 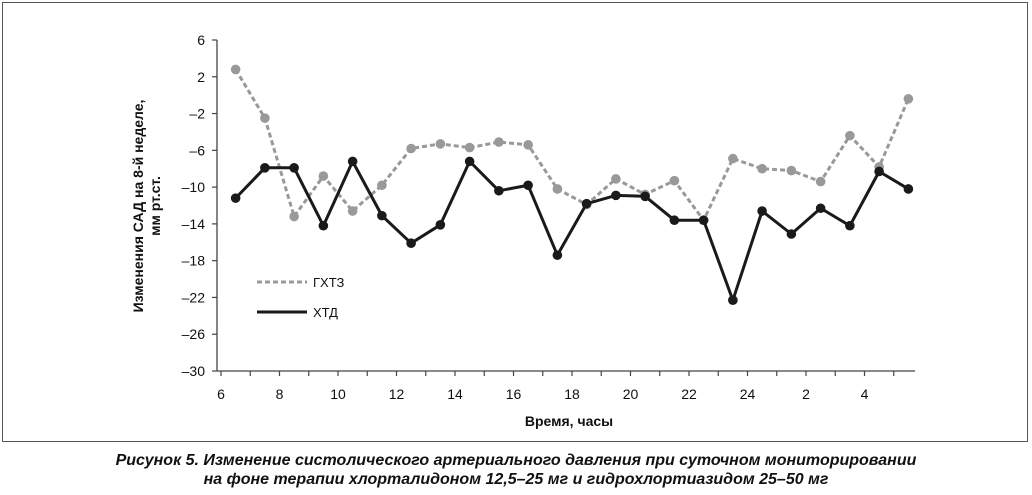 What do you see at coordinates (514, 394) in the screenshot?
I see `x-tick-label: 16` at bounding box center [514, 394].